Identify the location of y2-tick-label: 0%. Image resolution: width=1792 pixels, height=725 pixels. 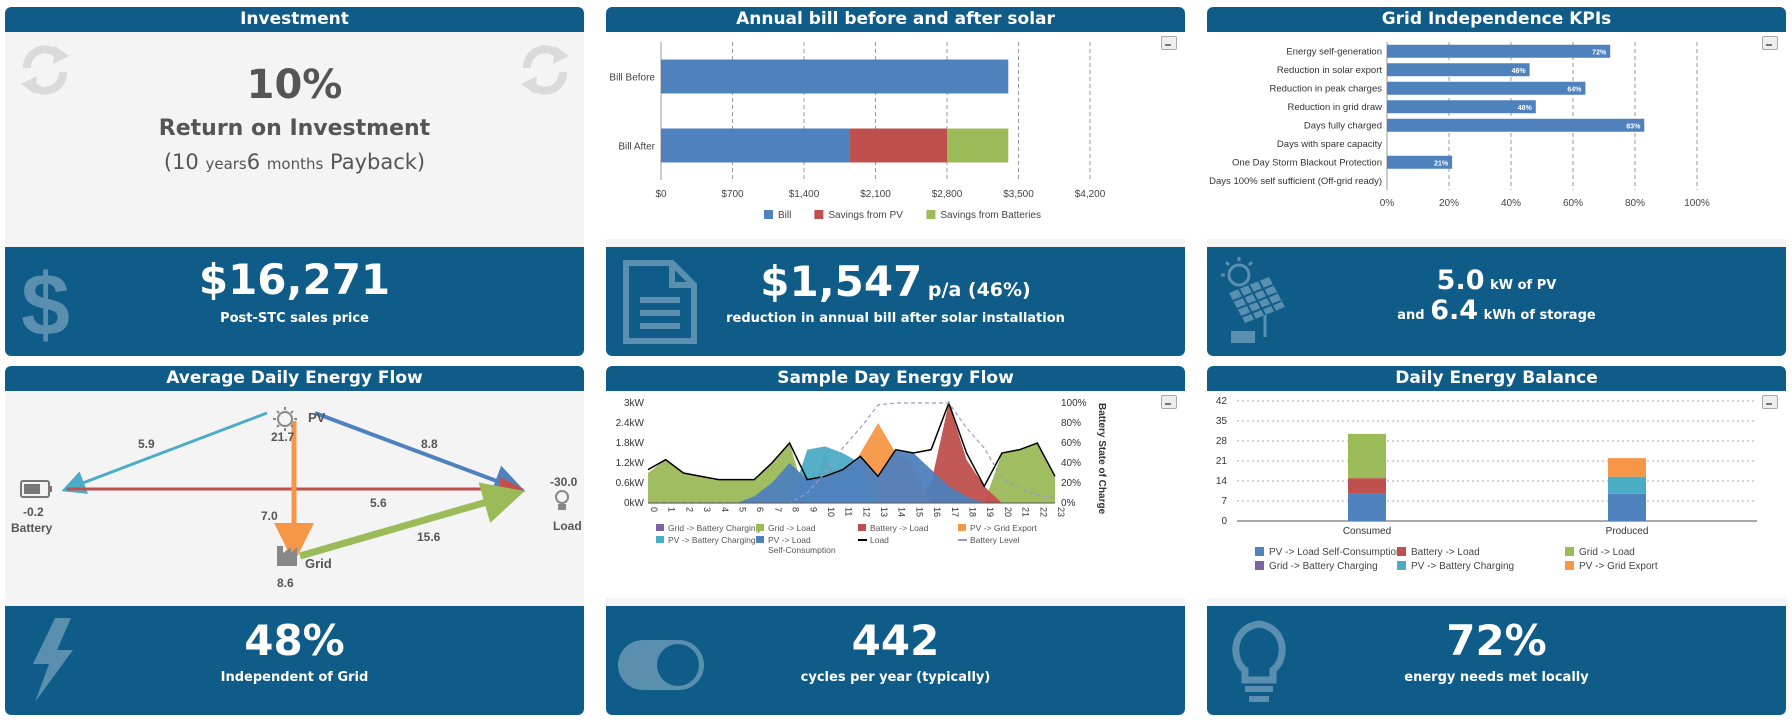
(1068, 503).